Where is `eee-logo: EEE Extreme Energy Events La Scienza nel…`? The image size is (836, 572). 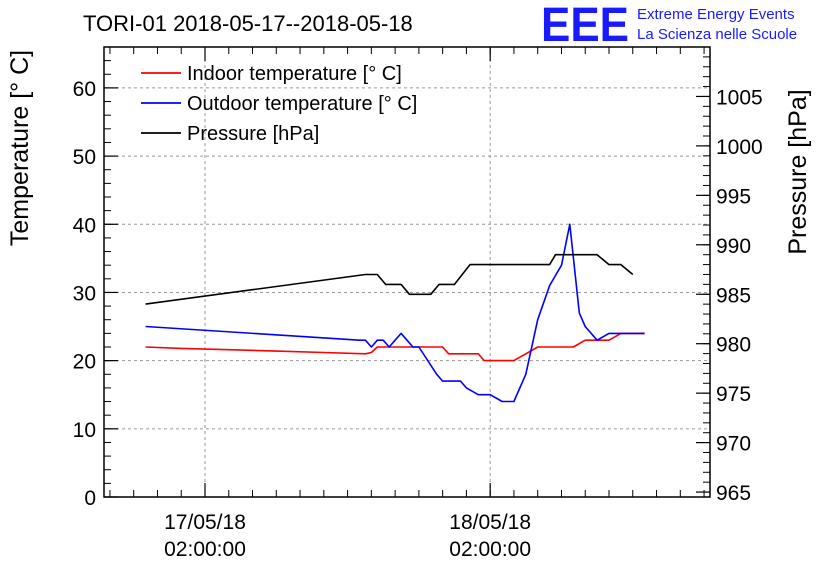
eee-logo: EEE Extreme Energy Events La Scienza nel… is located at coordinates (669, 26).